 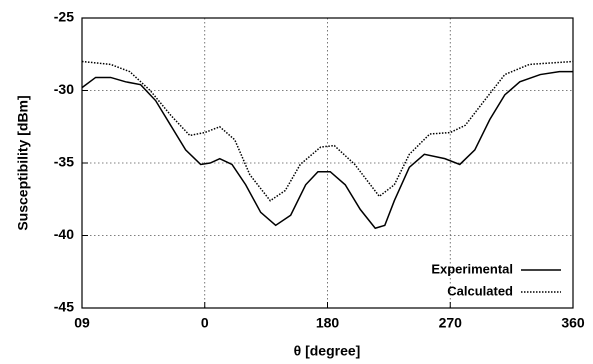 What do you see at coordinates (82, 323) in the screenshot?
I see `x-tick-label: 09` at bounding box center [82, 323].